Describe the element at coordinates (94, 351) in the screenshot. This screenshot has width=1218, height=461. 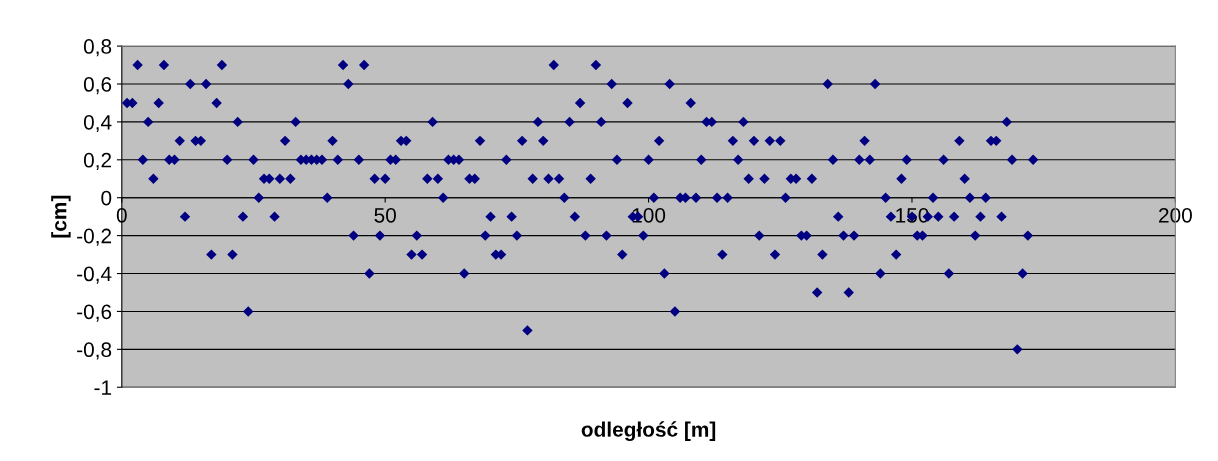
I see `y-tick-label: -0,8` at that location.